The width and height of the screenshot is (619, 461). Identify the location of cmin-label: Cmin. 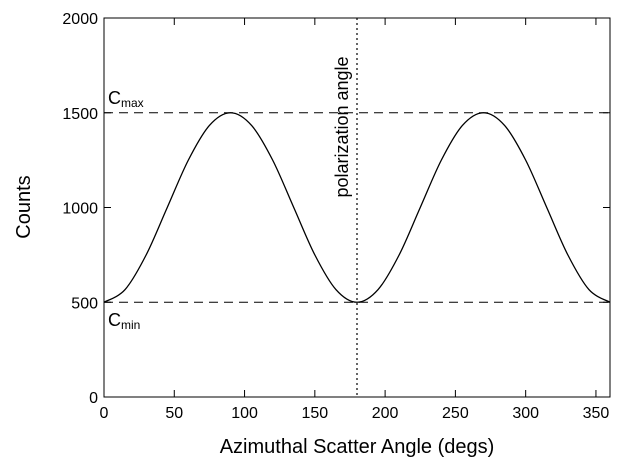
(124, 321).